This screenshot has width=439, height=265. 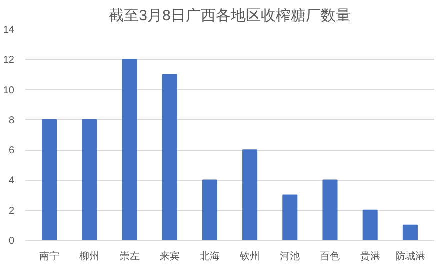 What do you see at coordinates (130, 256) in the screenshot?
I see `x-tick-label: 崇左` at bounding box center [130, 256].